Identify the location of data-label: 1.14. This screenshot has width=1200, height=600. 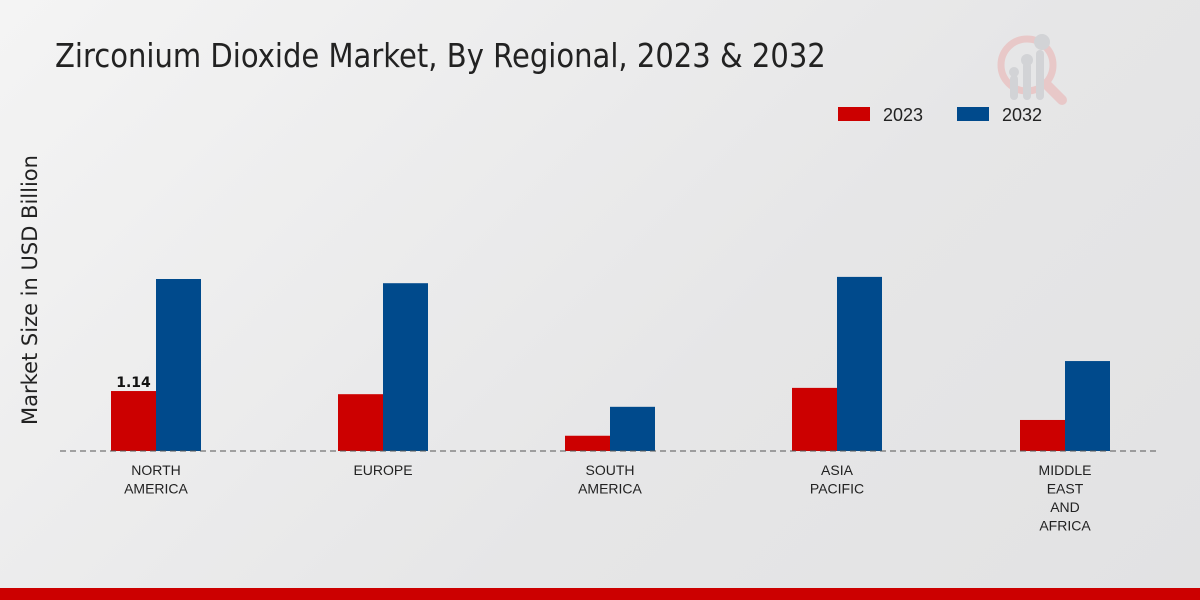
(133, 383).